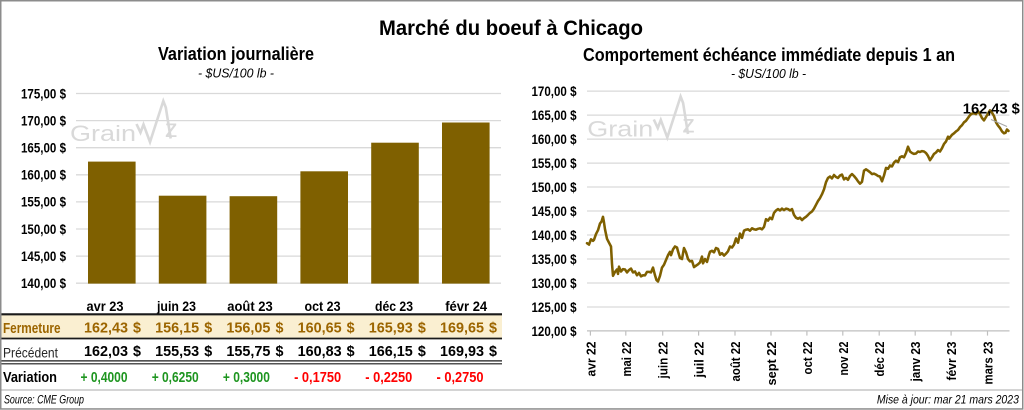 This screenshot has width=1024, height=410. What do you see at coordinates (30, 378) in the screenshot?
I see `svg-text: Variation` at bounding box center [30, 378].